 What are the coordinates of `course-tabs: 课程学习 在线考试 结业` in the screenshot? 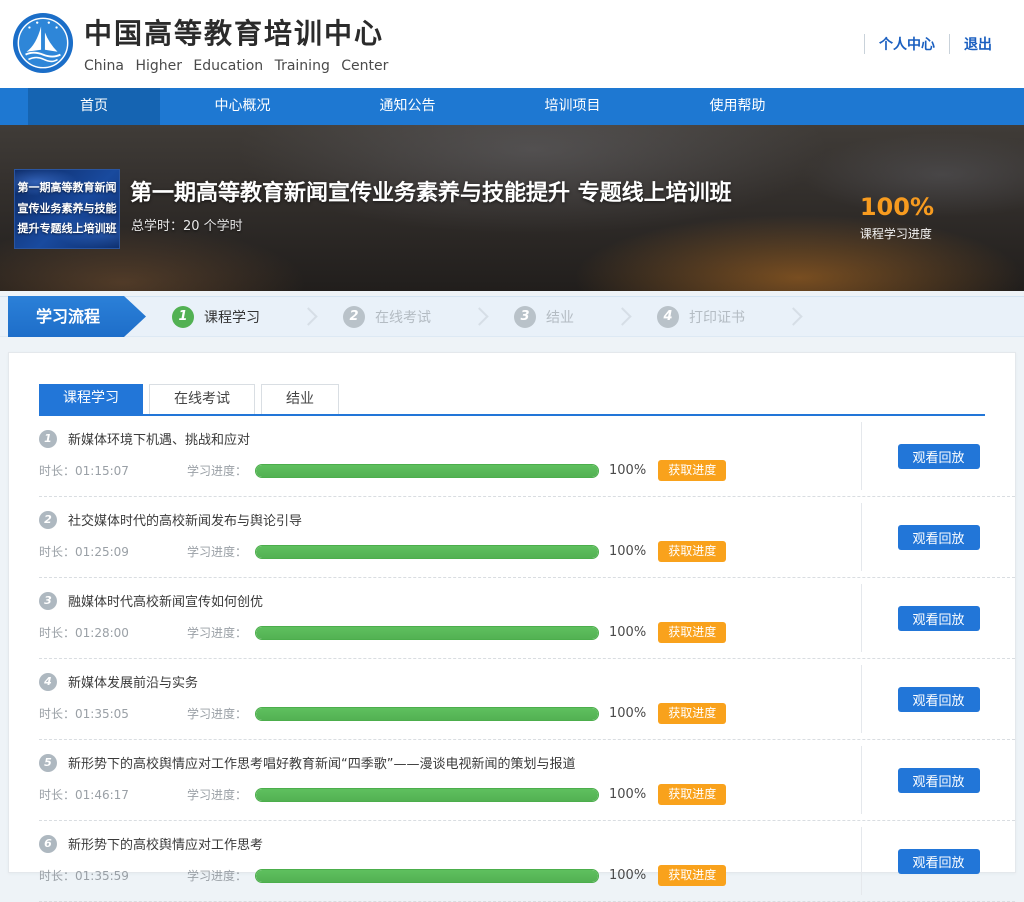 It's located at (512, 400).